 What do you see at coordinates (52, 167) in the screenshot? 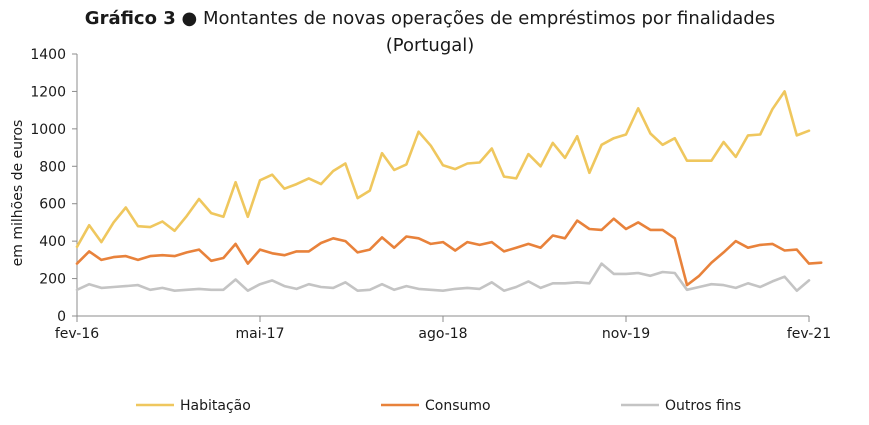
I see `y-tick-label: 800` at bounding box center [52, 167].